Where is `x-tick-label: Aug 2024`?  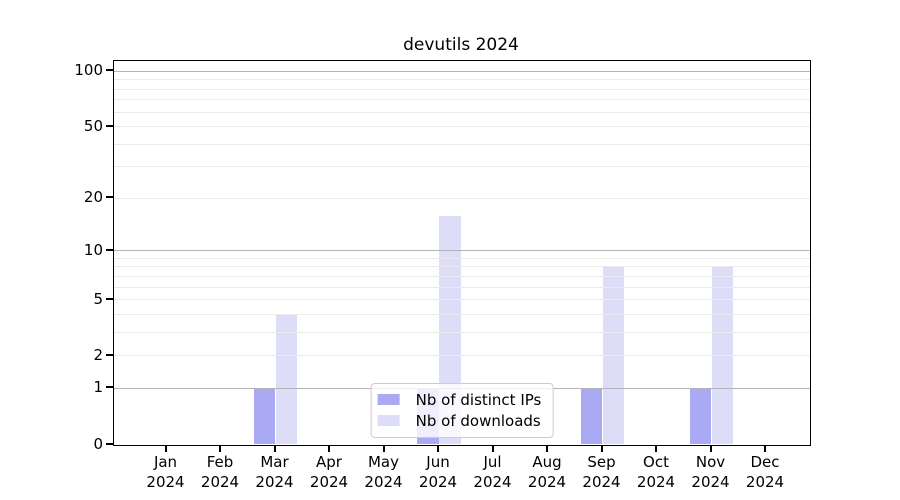 x-tick-label: Aug 2024 is located at coordinates (547, 472).